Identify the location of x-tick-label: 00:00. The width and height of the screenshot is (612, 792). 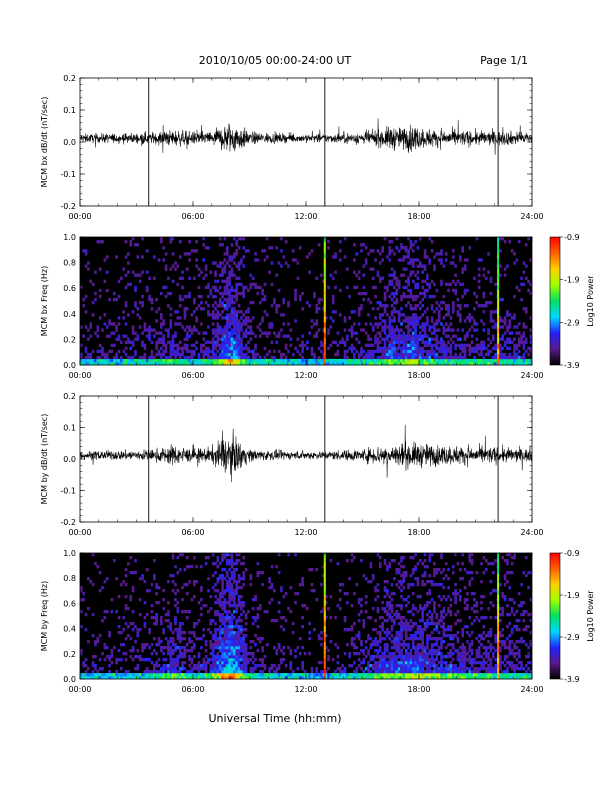
(79, 216).